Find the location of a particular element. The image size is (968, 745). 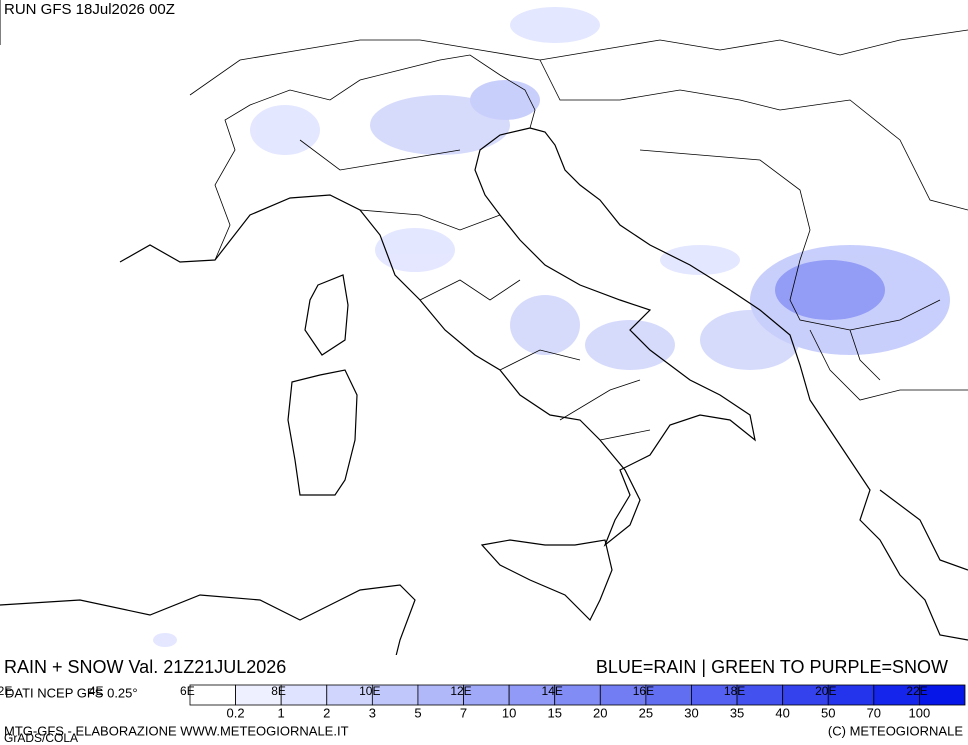

scale-label: 2 is located at coordinates (326, 712).